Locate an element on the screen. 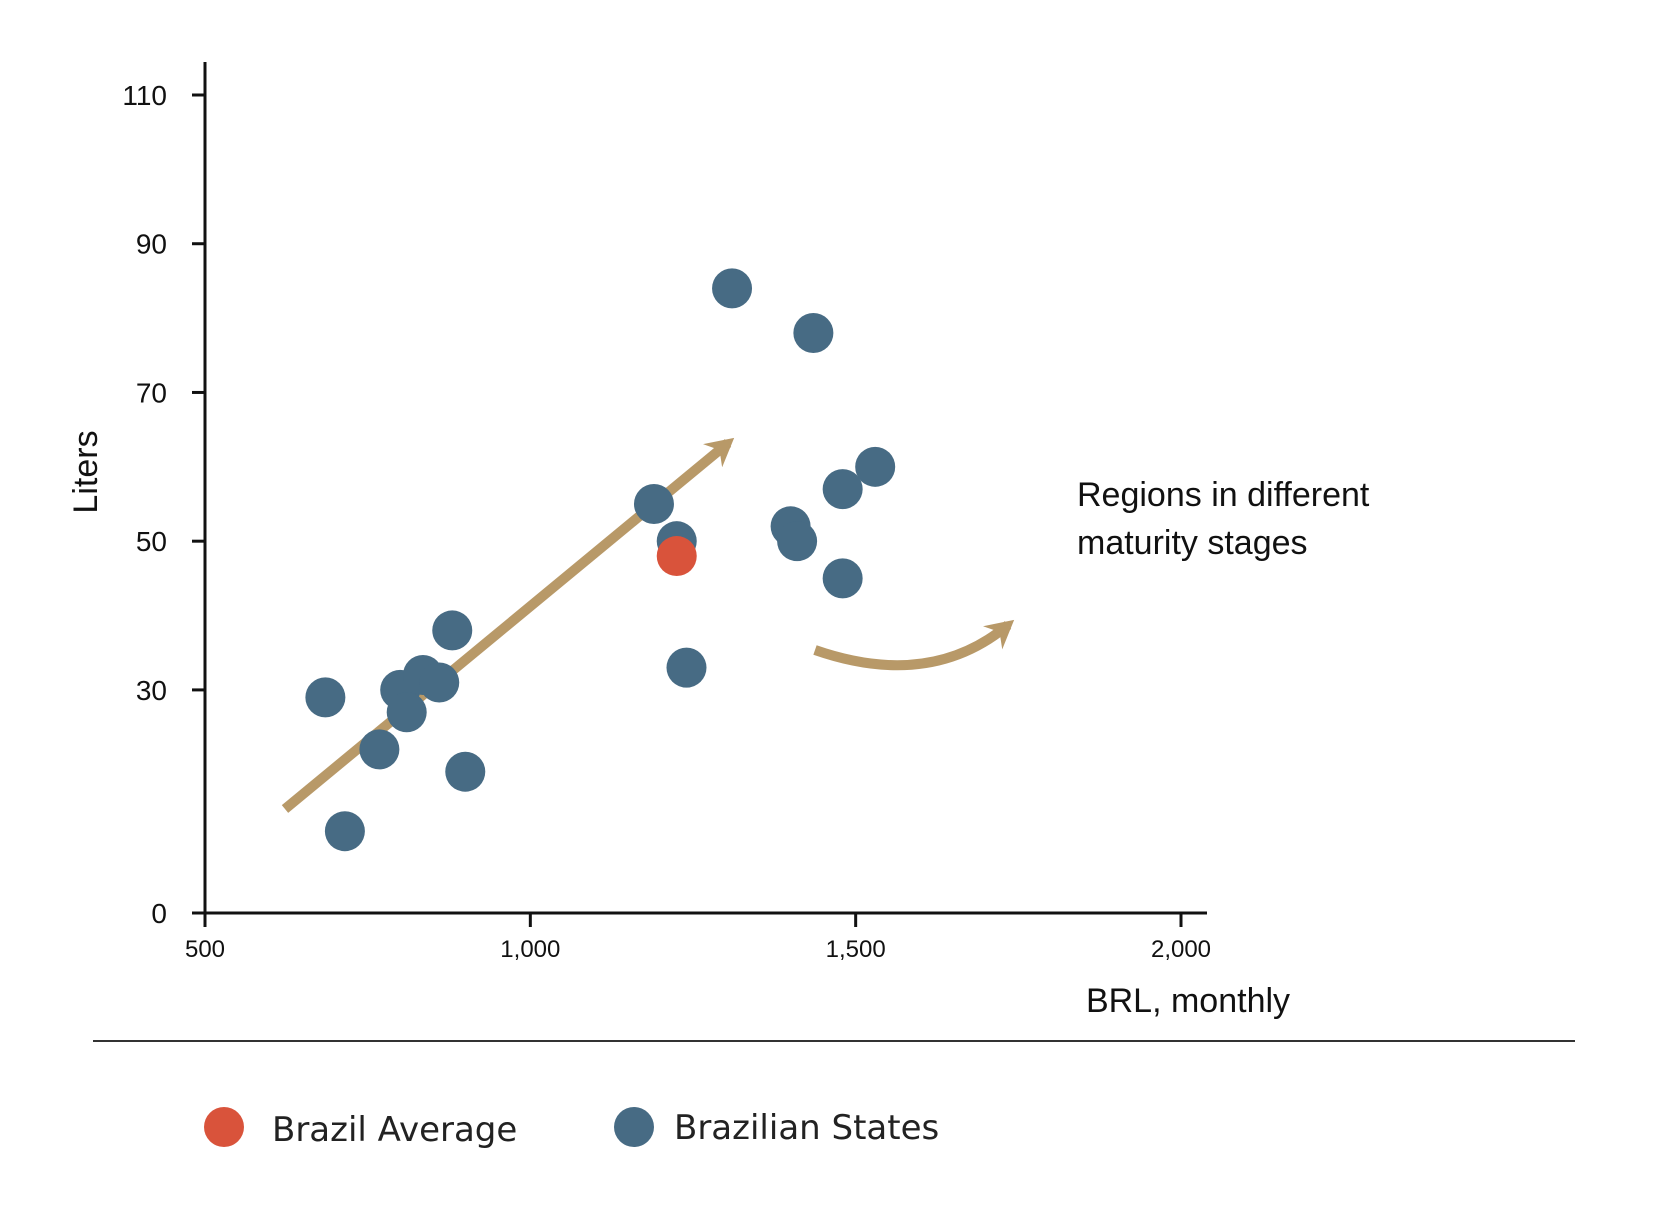 Image resolution: width=1653 pixels, height=1206 pixels. x-tick-label: 2,000 is located at coordinates (1181, 949).